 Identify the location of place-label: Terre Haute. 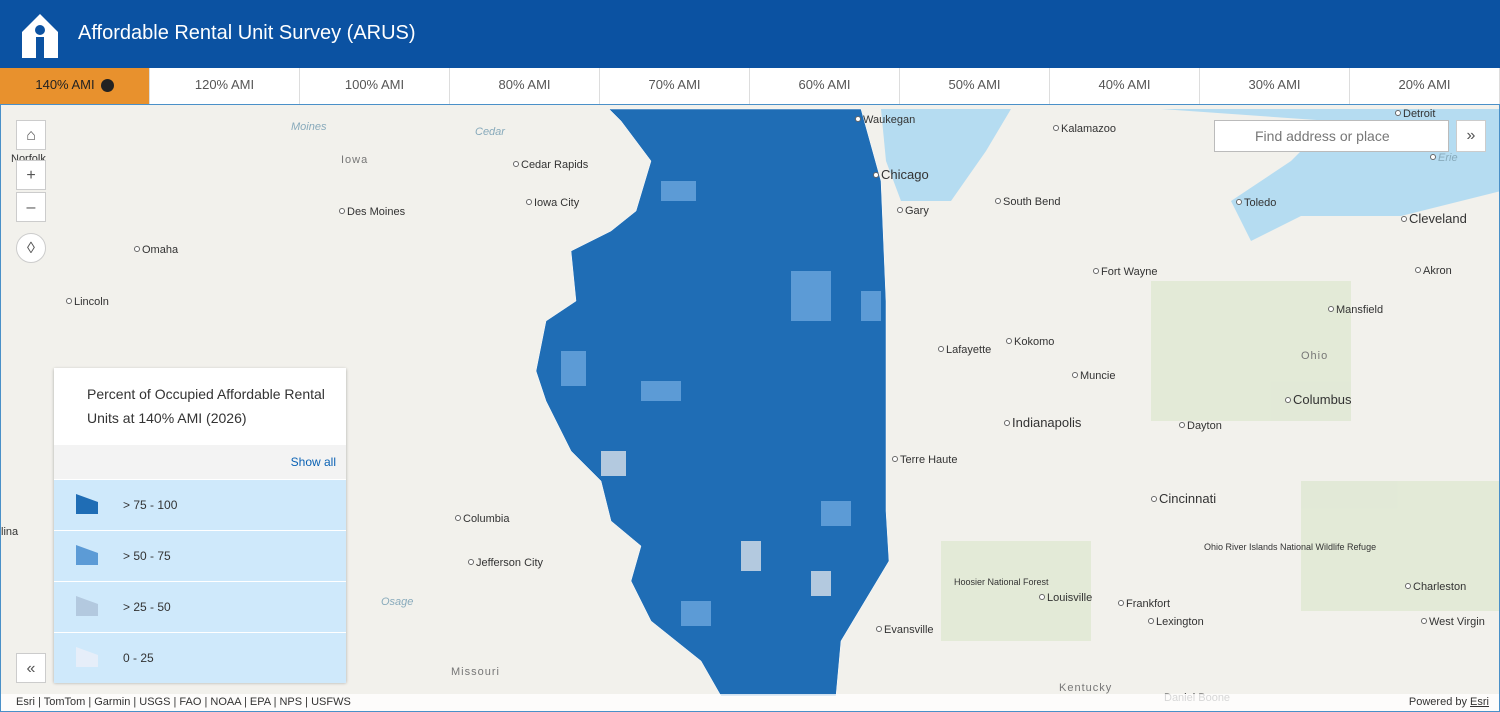
(928, 460).